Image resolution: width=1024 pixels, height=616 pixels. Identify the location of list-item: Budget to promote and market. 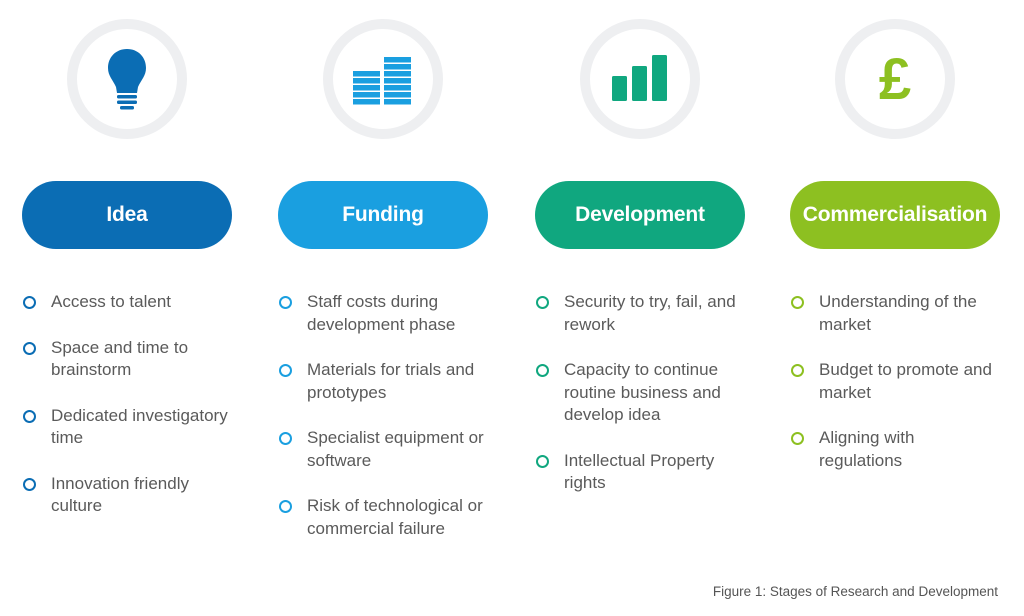
(895, 381).